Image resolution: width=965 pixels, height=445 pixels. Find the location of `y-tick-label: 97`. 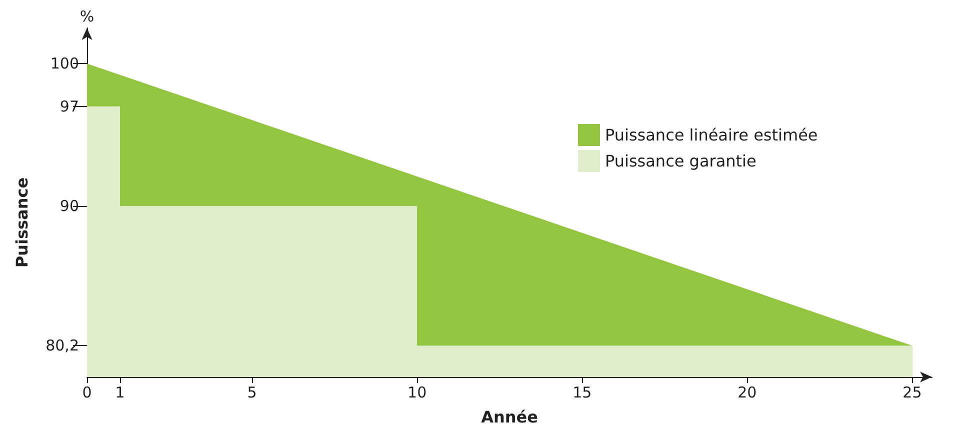

y-tick-label: 97 is located at coordinates (69, 106).